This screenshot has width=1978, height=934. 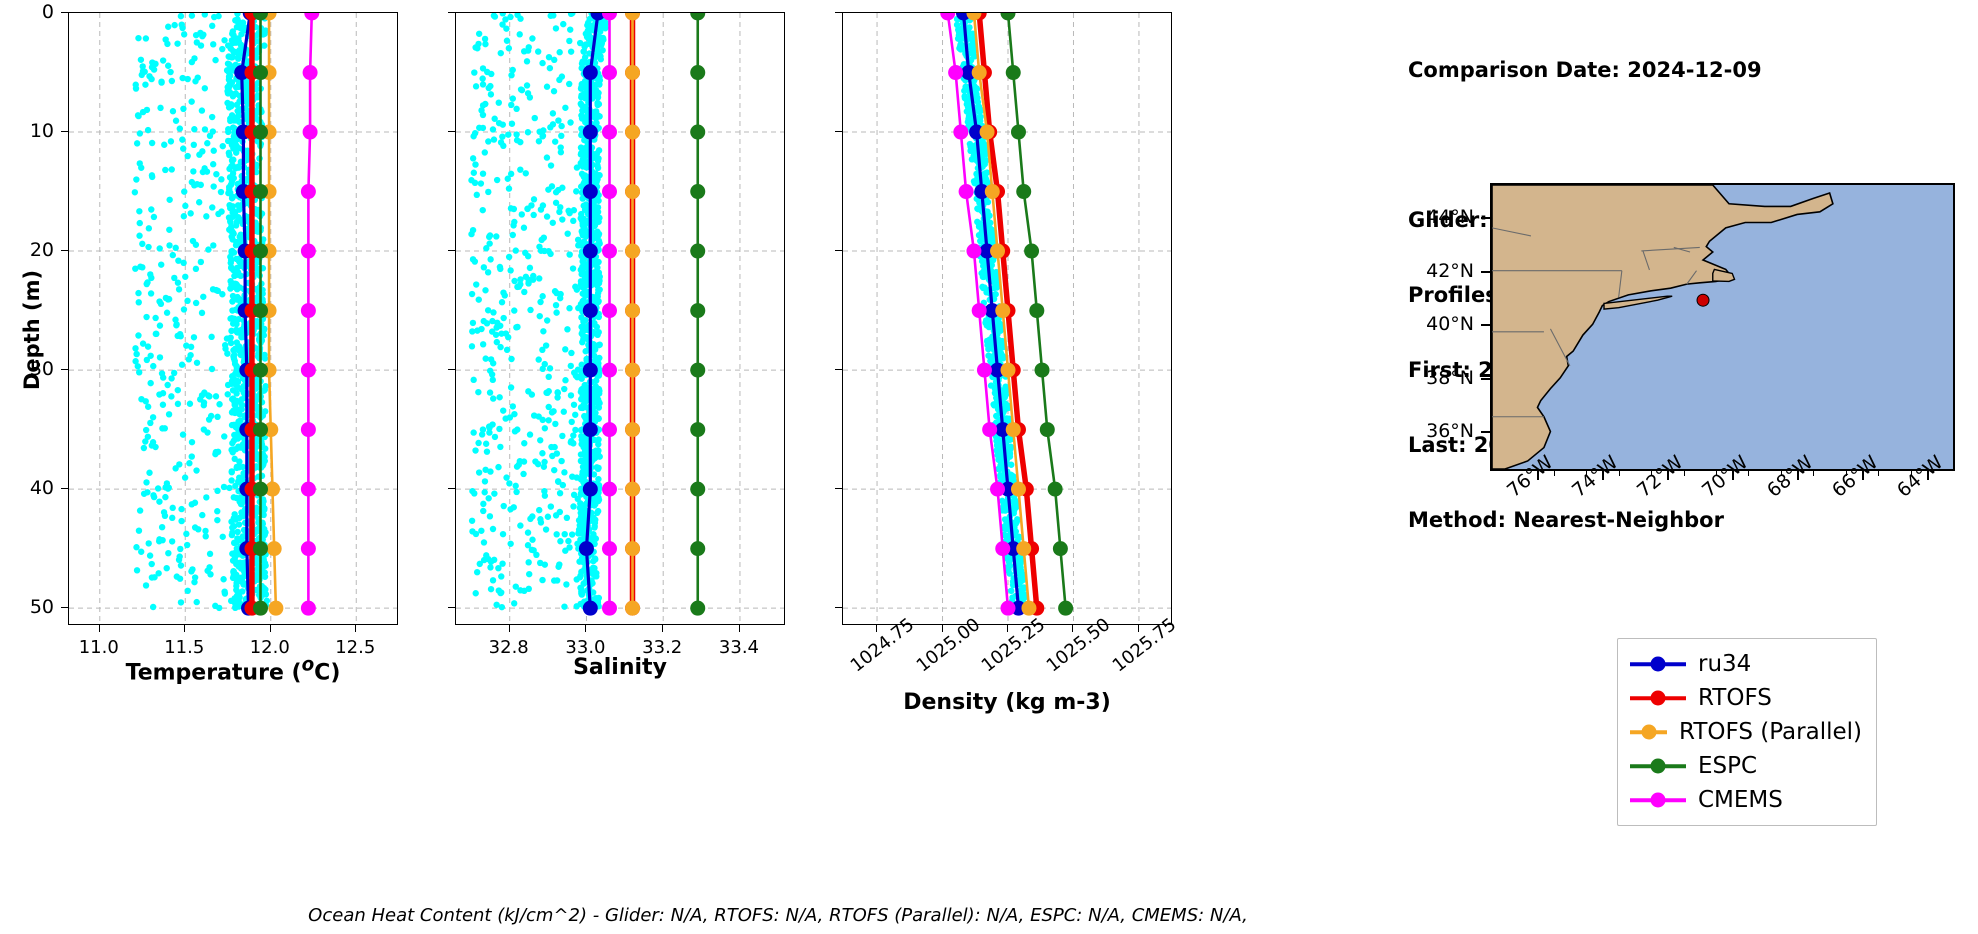 I want to click on legend-item-ru34: ru34, so click(x=1746, y=664).